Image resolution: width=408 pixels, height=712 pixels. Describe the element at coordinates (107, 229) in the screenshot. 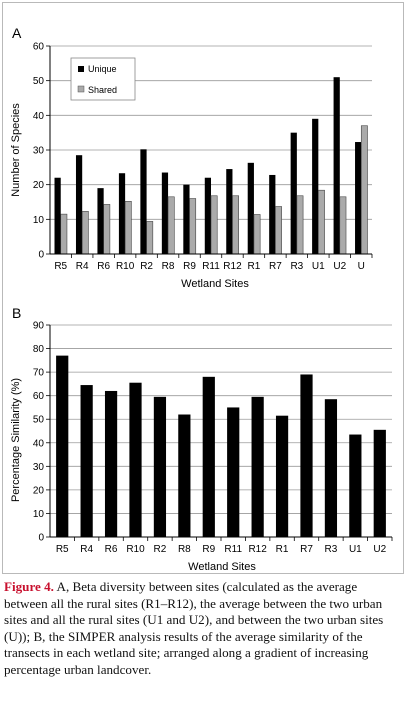

I see `bar-shared-r6` at that location.